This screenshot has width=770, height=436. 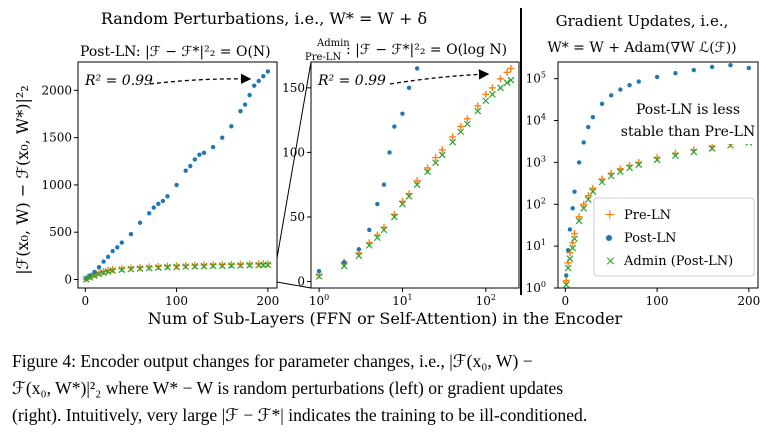 I want to click on right-plot-marks, so click(x=657, y=175).